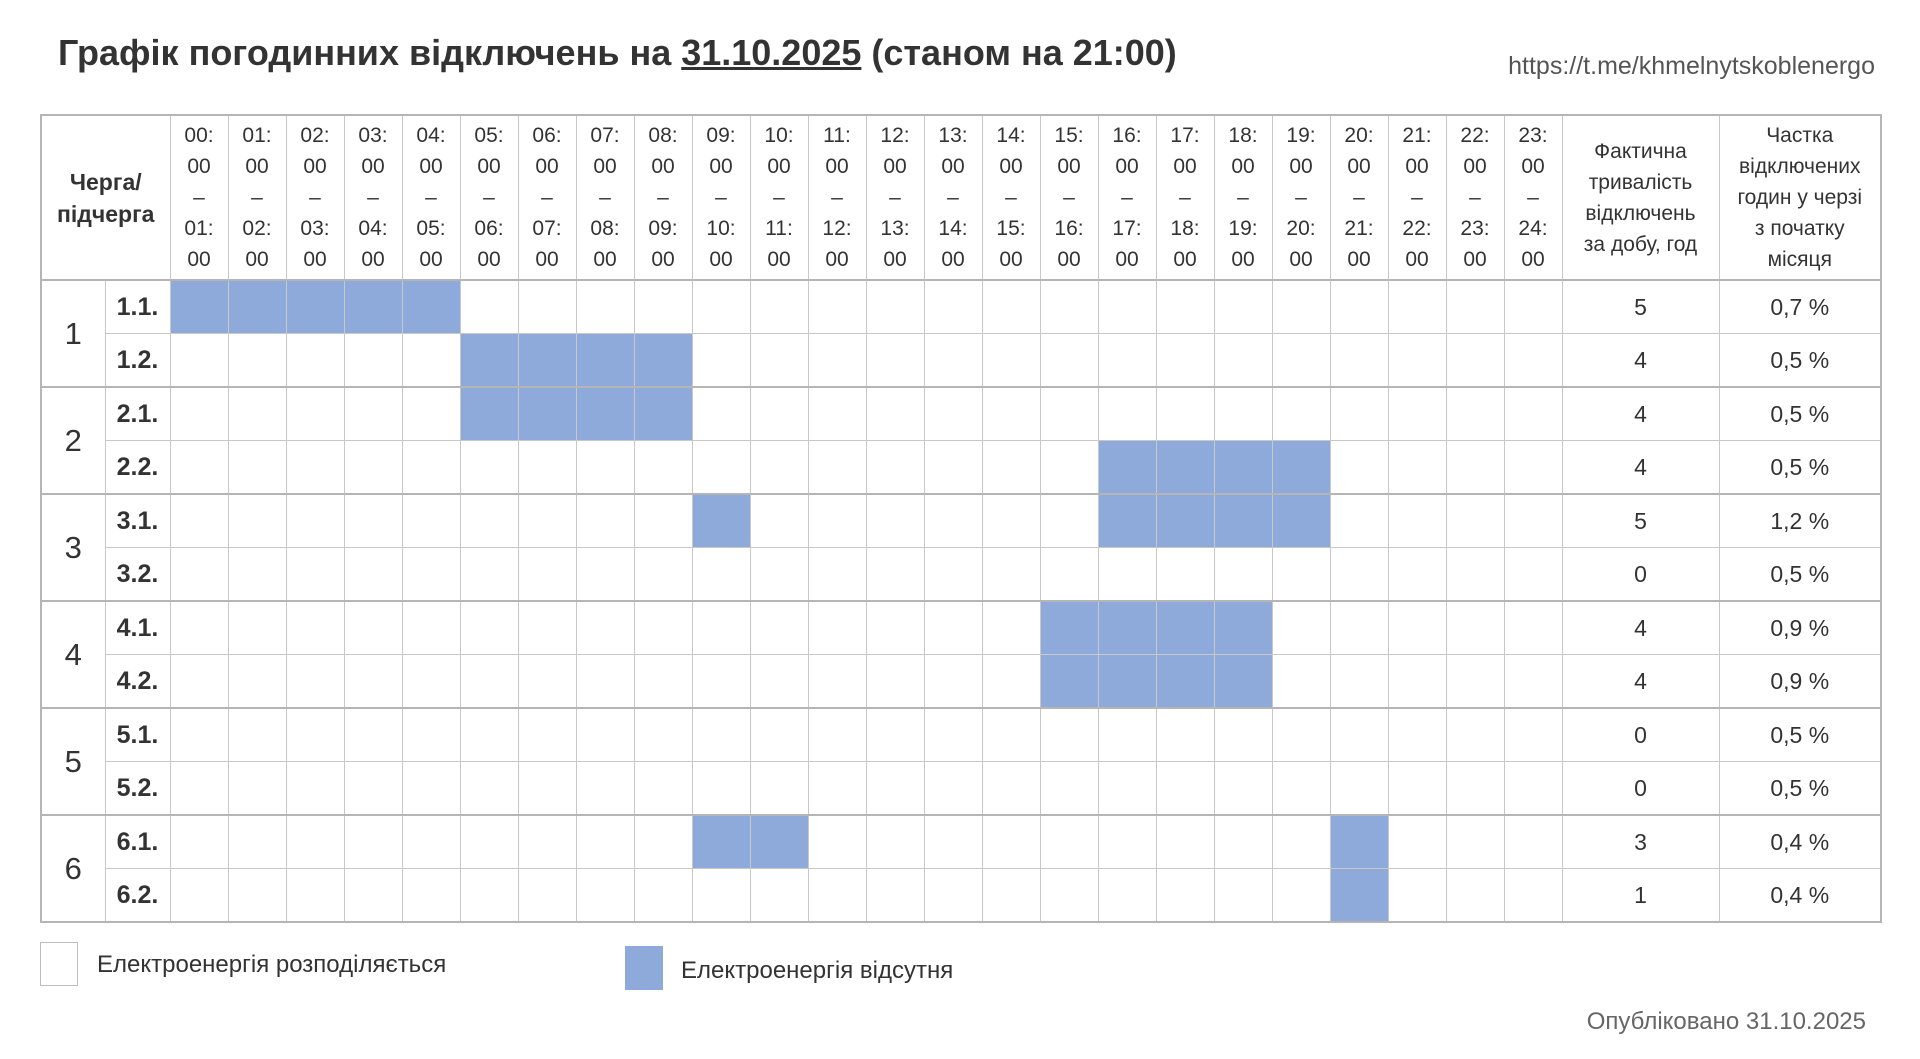 This screenshot has height=1059, width=1920. What do you see at coordinates (1691, 66) in the screenshot?
I see `telegram-link: https://t.me/khmelnytskoblenergo` at bounding box center [1691, 66].